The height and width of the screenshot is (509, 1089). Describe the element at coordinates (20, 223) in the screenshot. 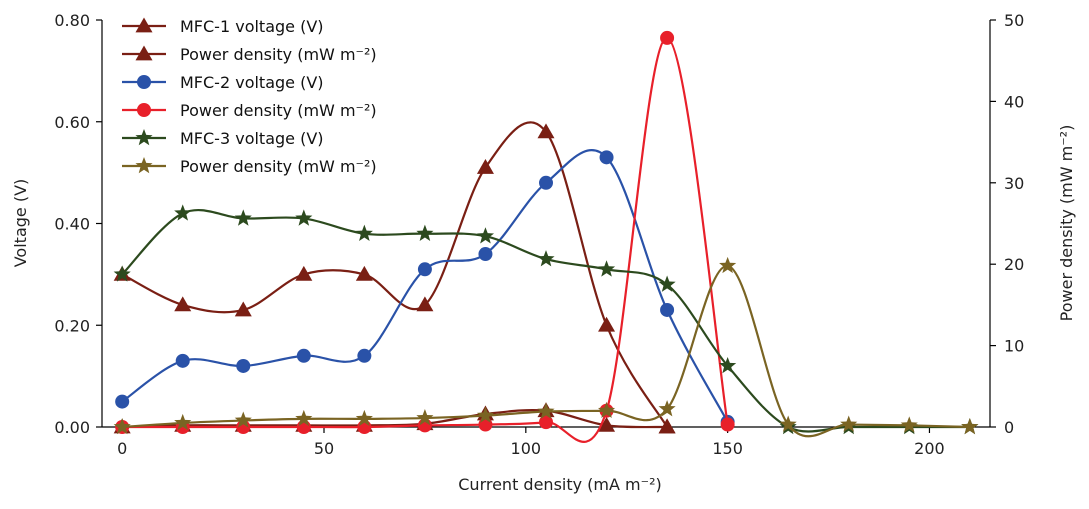

I see `y-axis-left-label: Voltage (V)` at that location.